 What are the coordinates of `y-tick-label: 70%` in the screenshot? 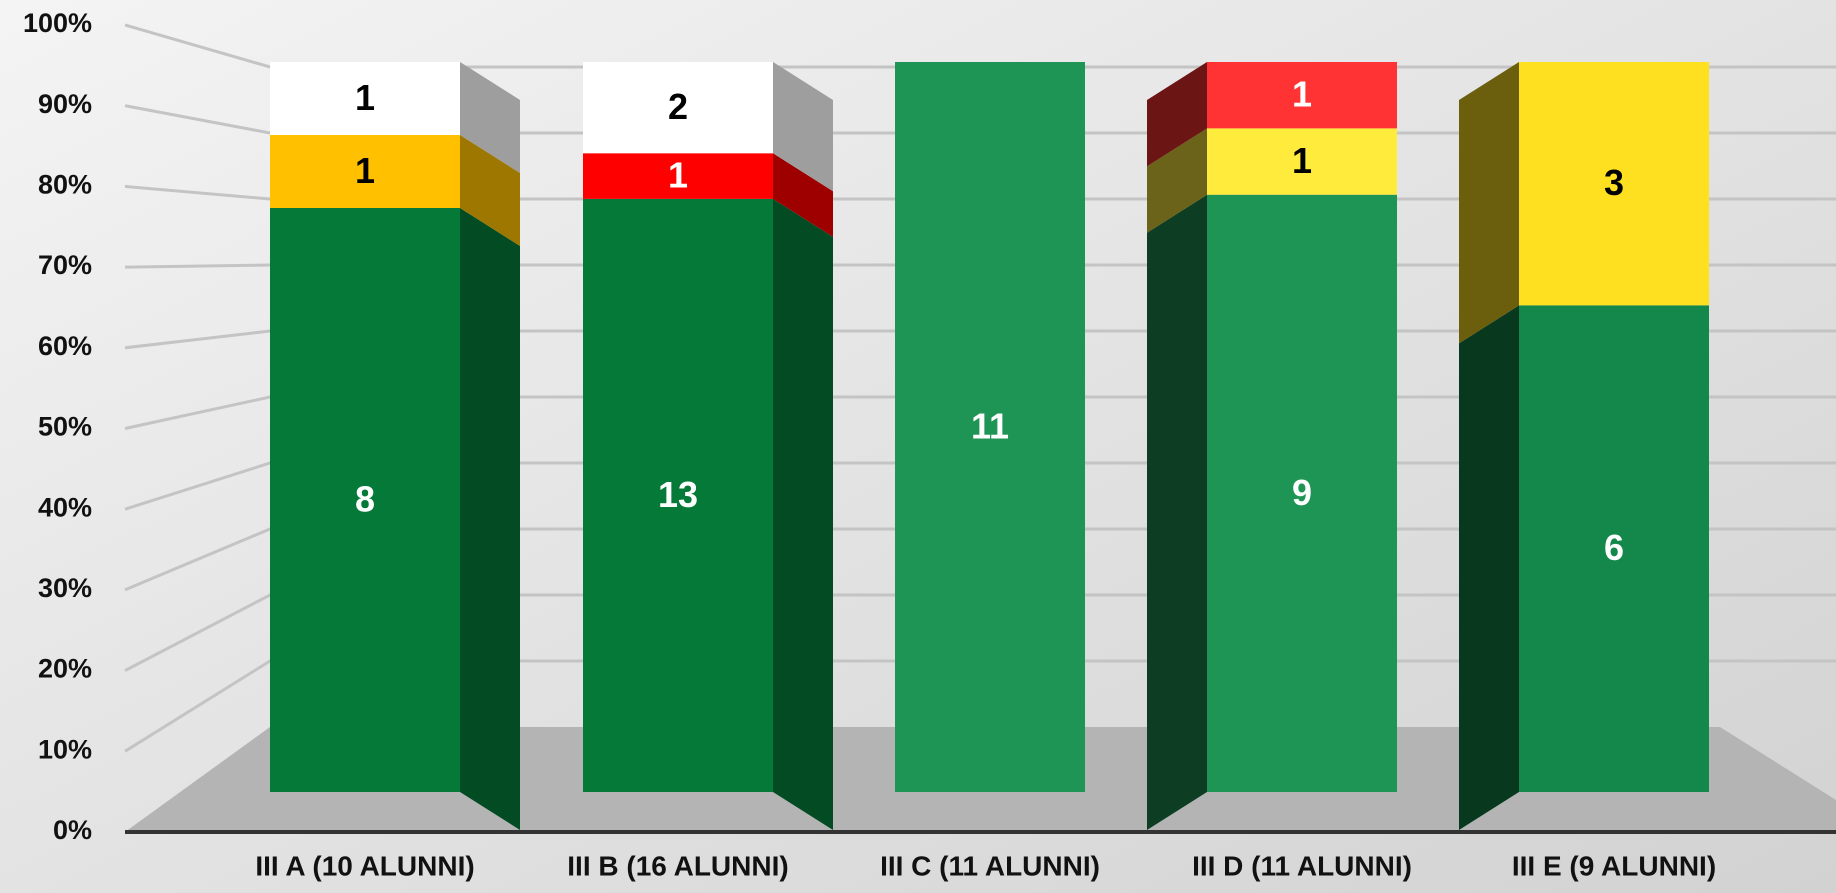 It's located at (65, 265).